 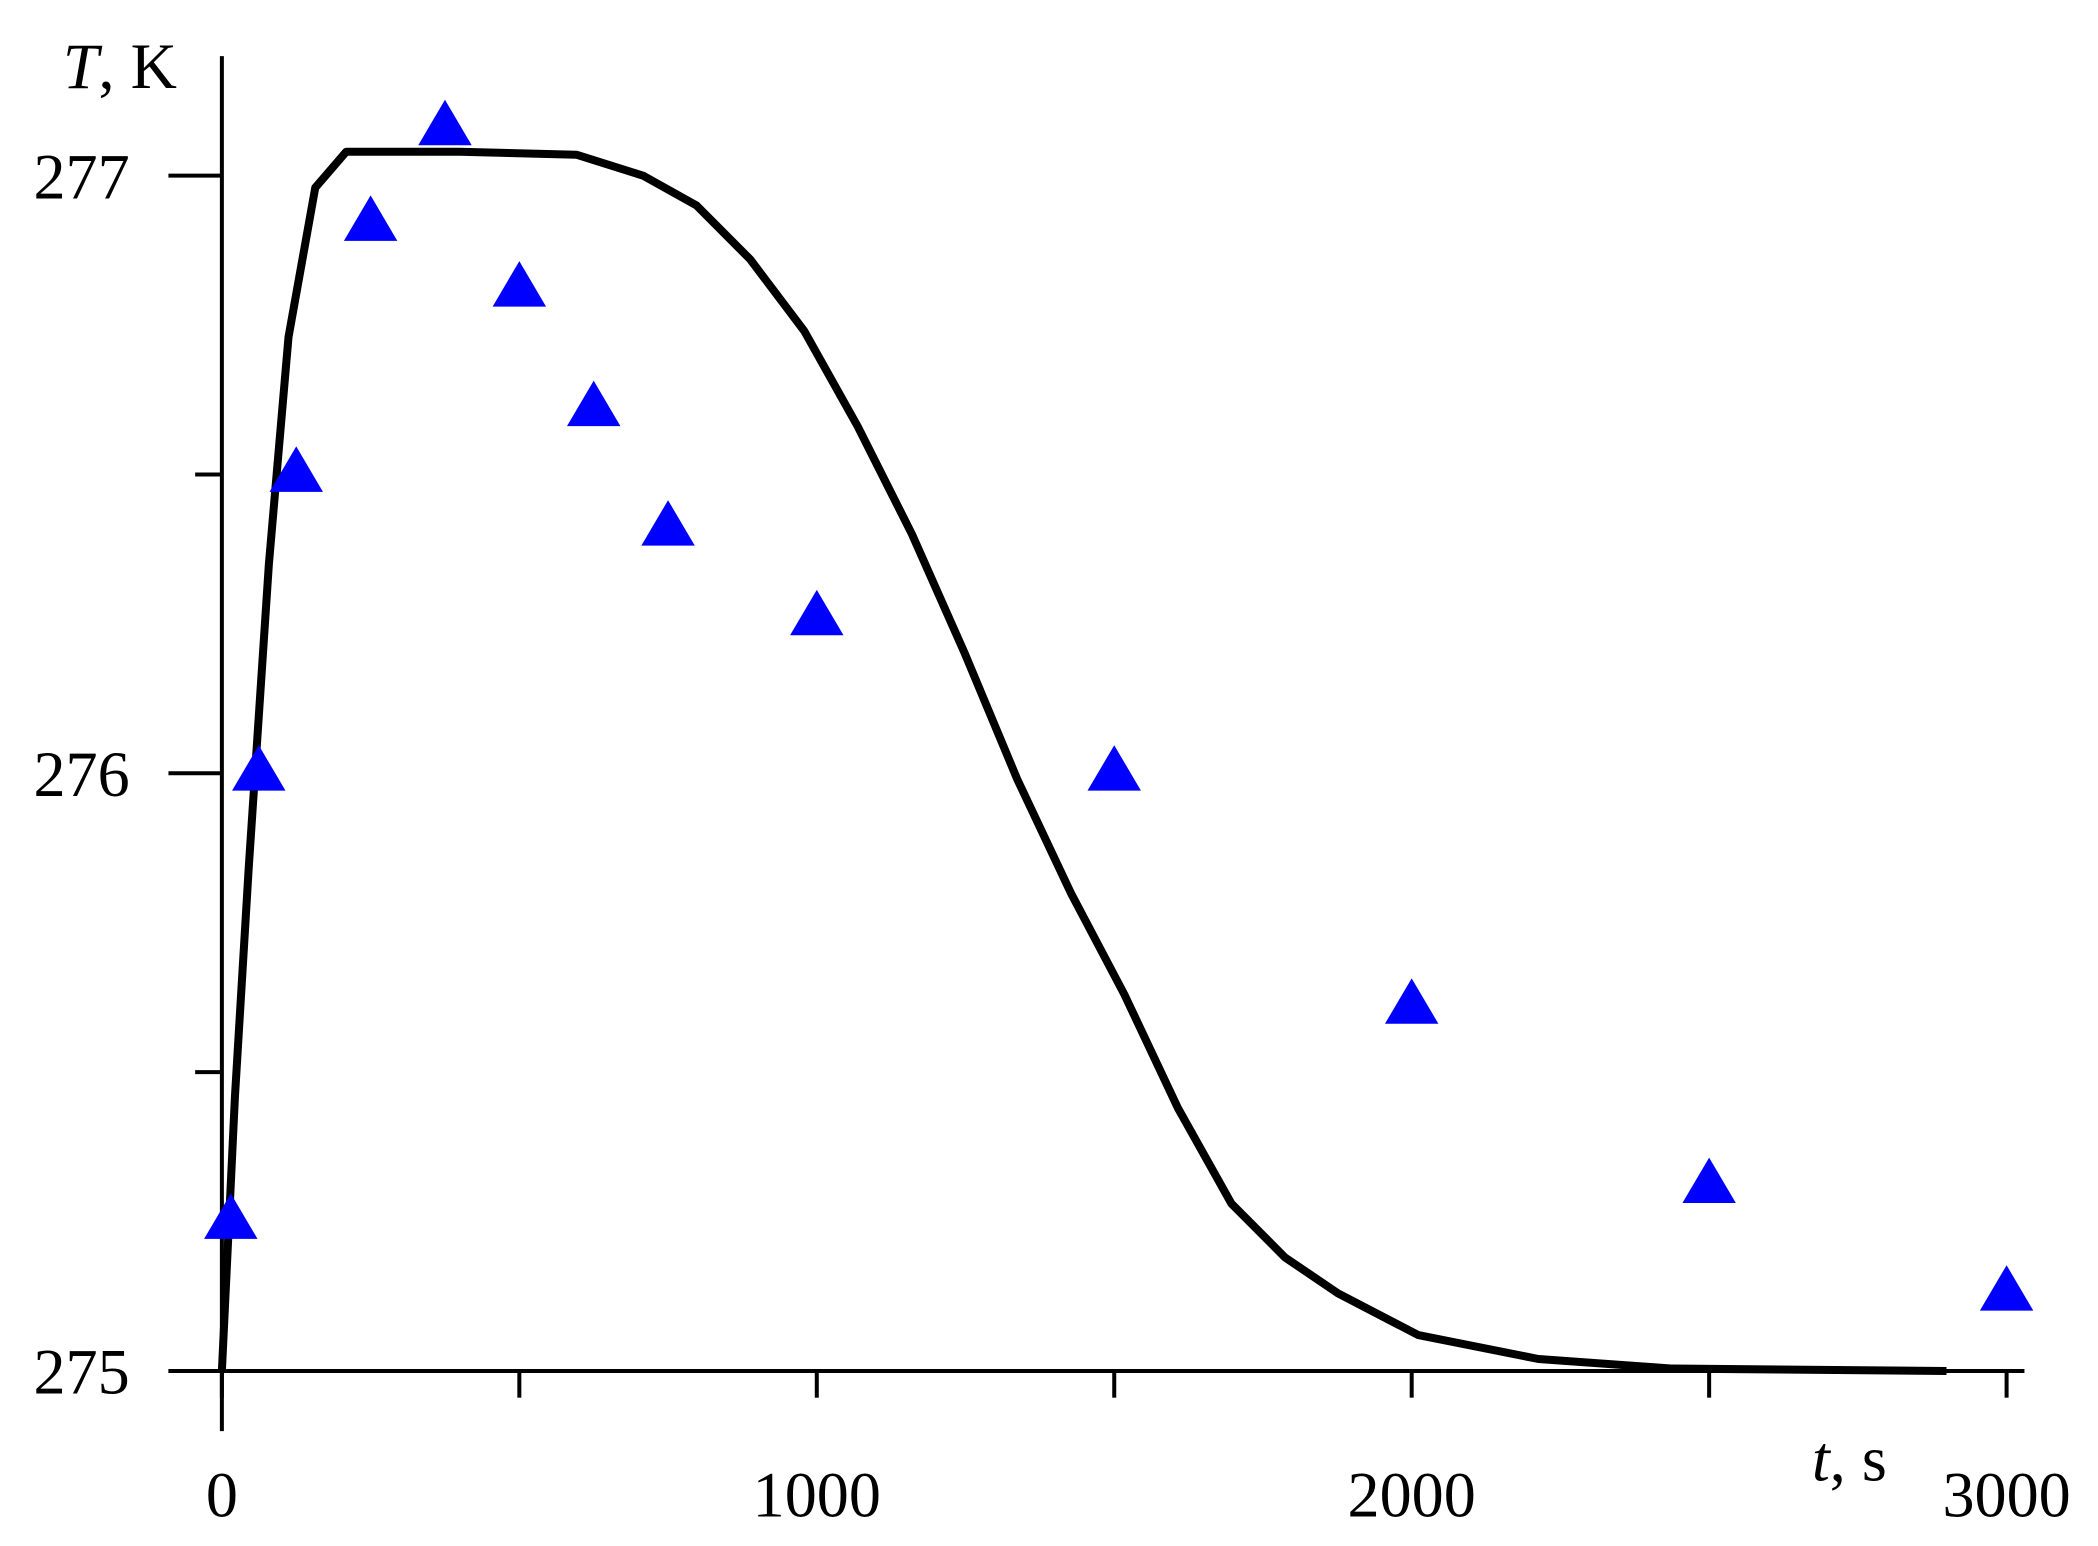 What do you see at coordinates (1849, 1459) in the screenshot?
I see `x-axis-label: t, s` at bounding box center [1849, 1459].